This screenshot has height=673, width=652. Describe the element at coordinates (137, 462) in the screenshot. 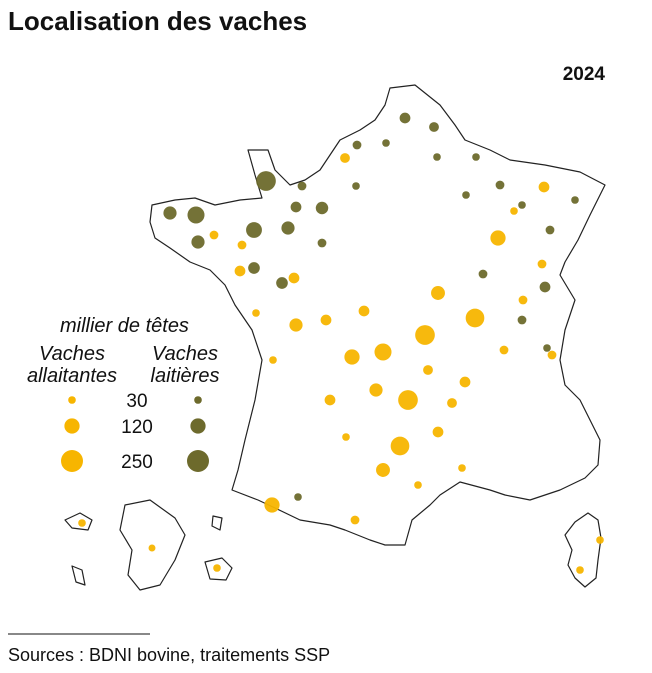

I see `legend-value: 250` at that location.